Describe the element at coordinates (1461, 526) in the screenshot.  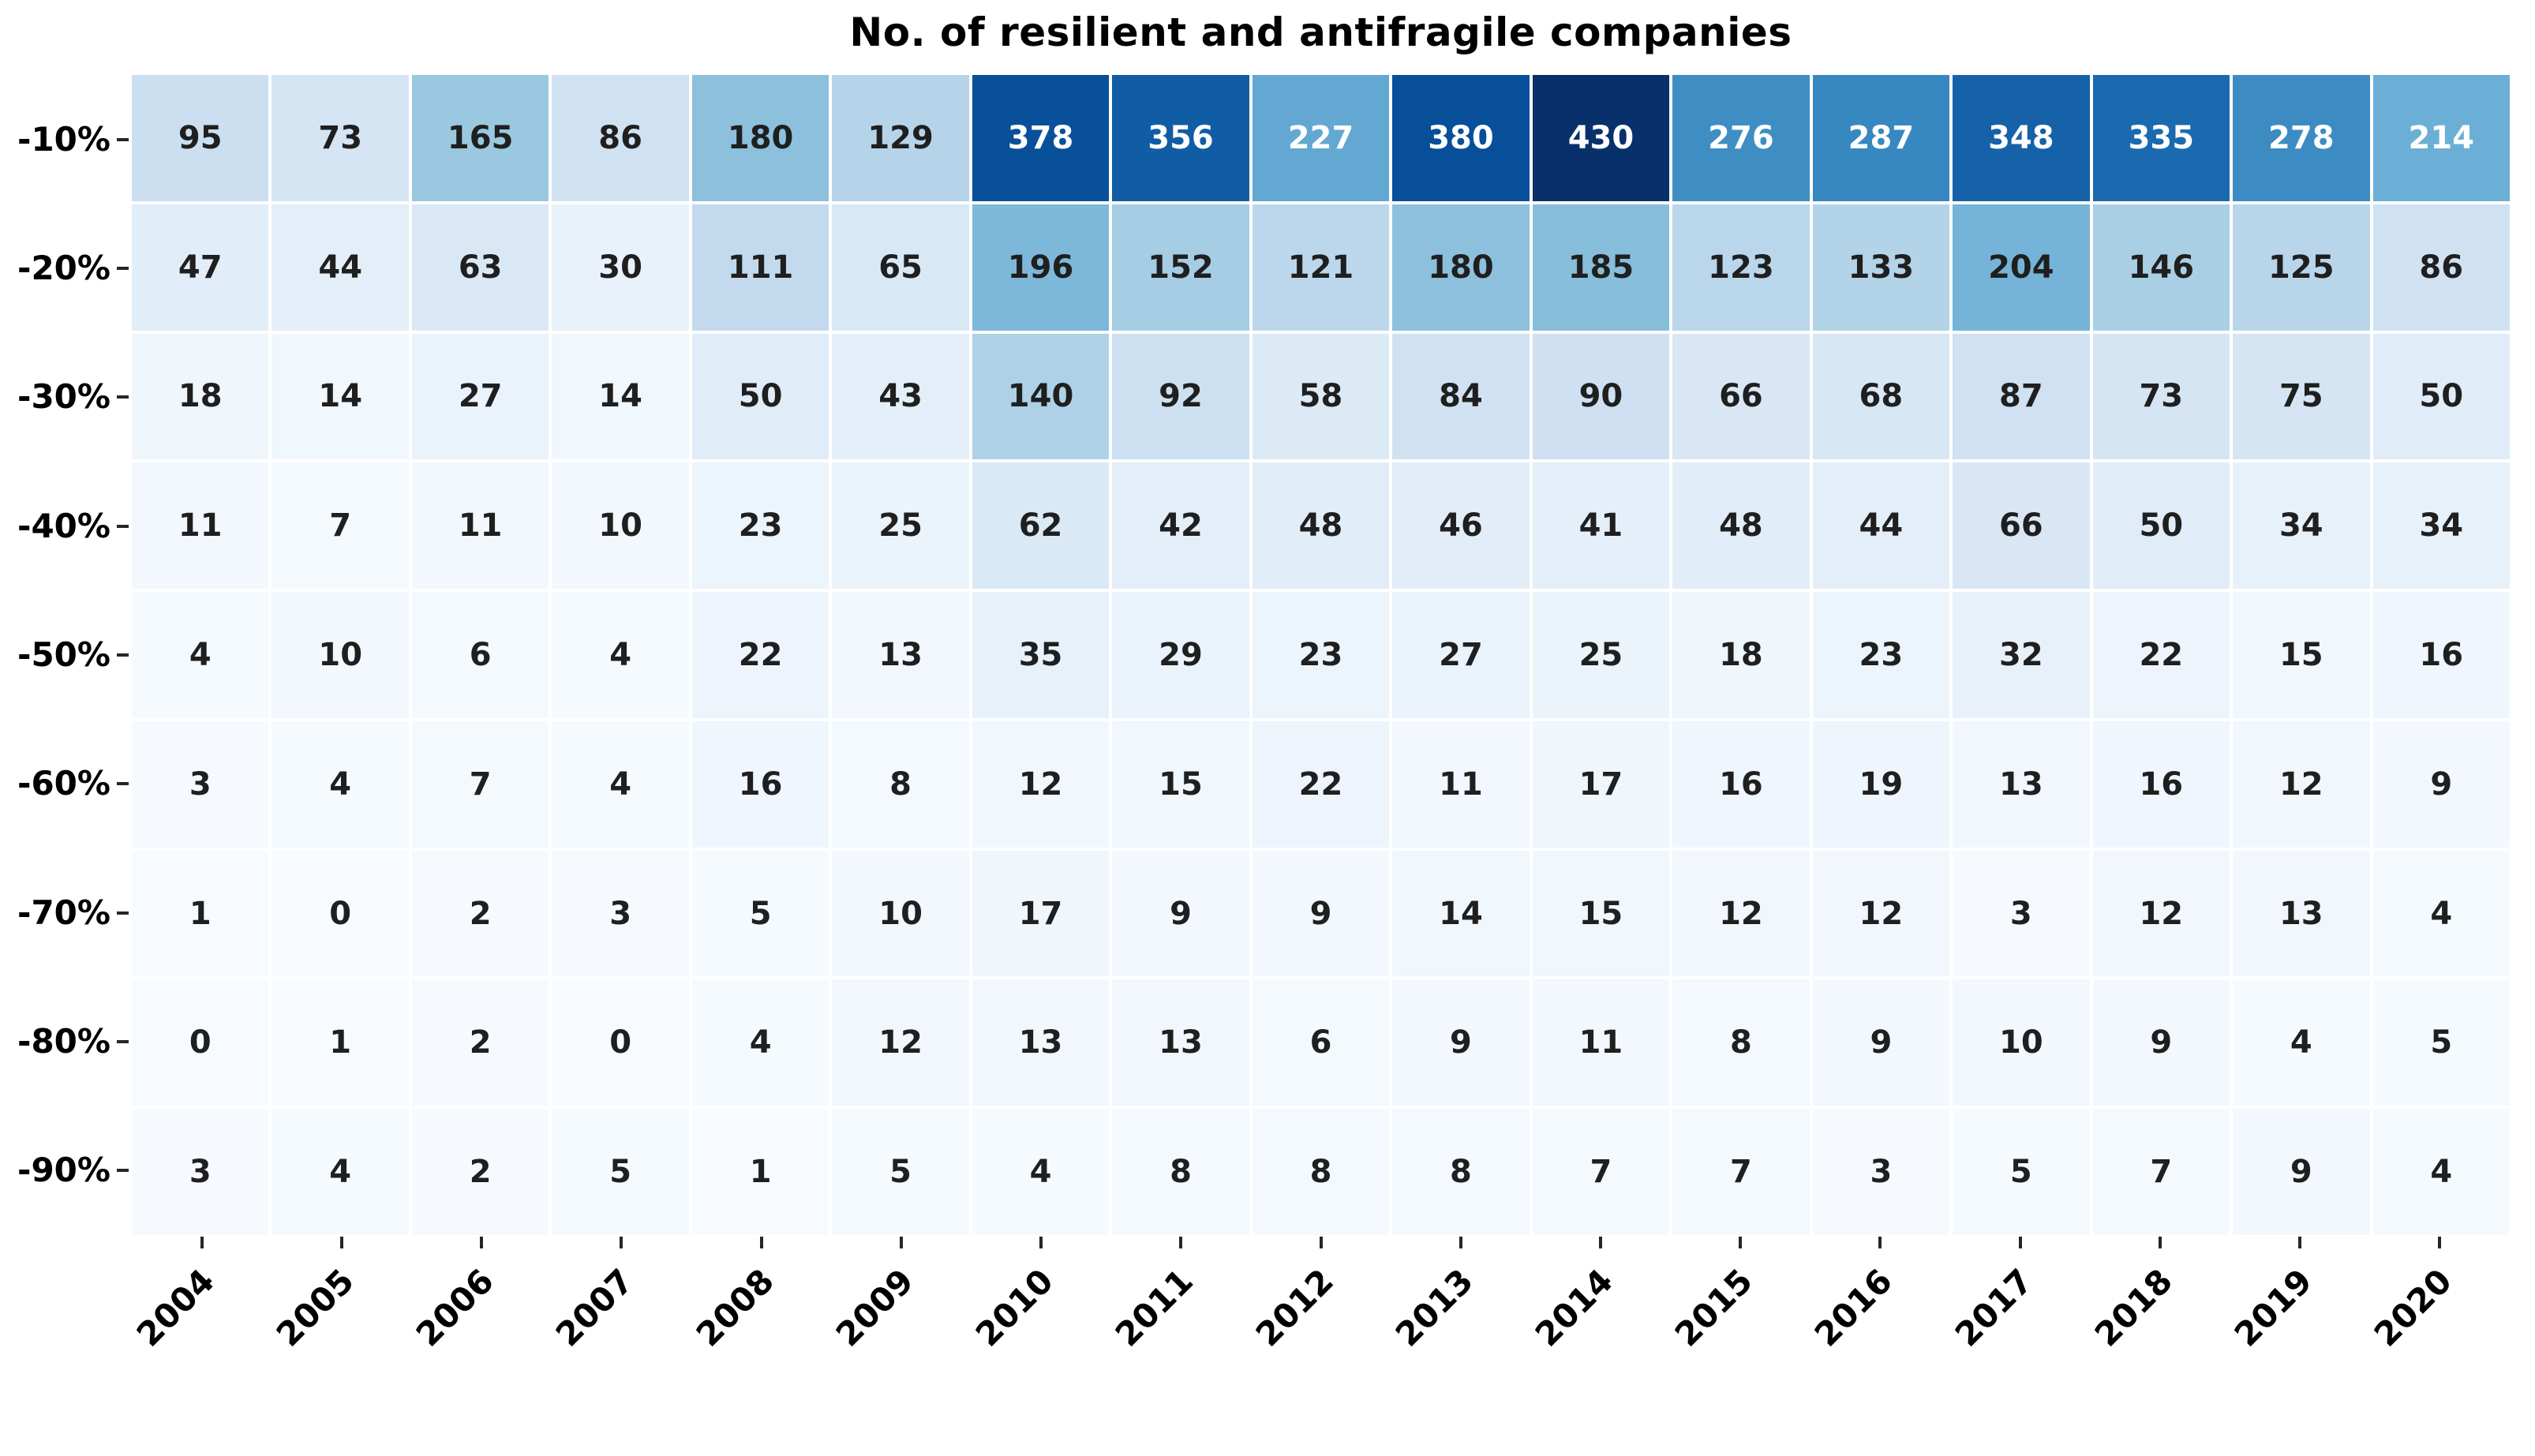
I see `heatmap-cell: 46` at that location.